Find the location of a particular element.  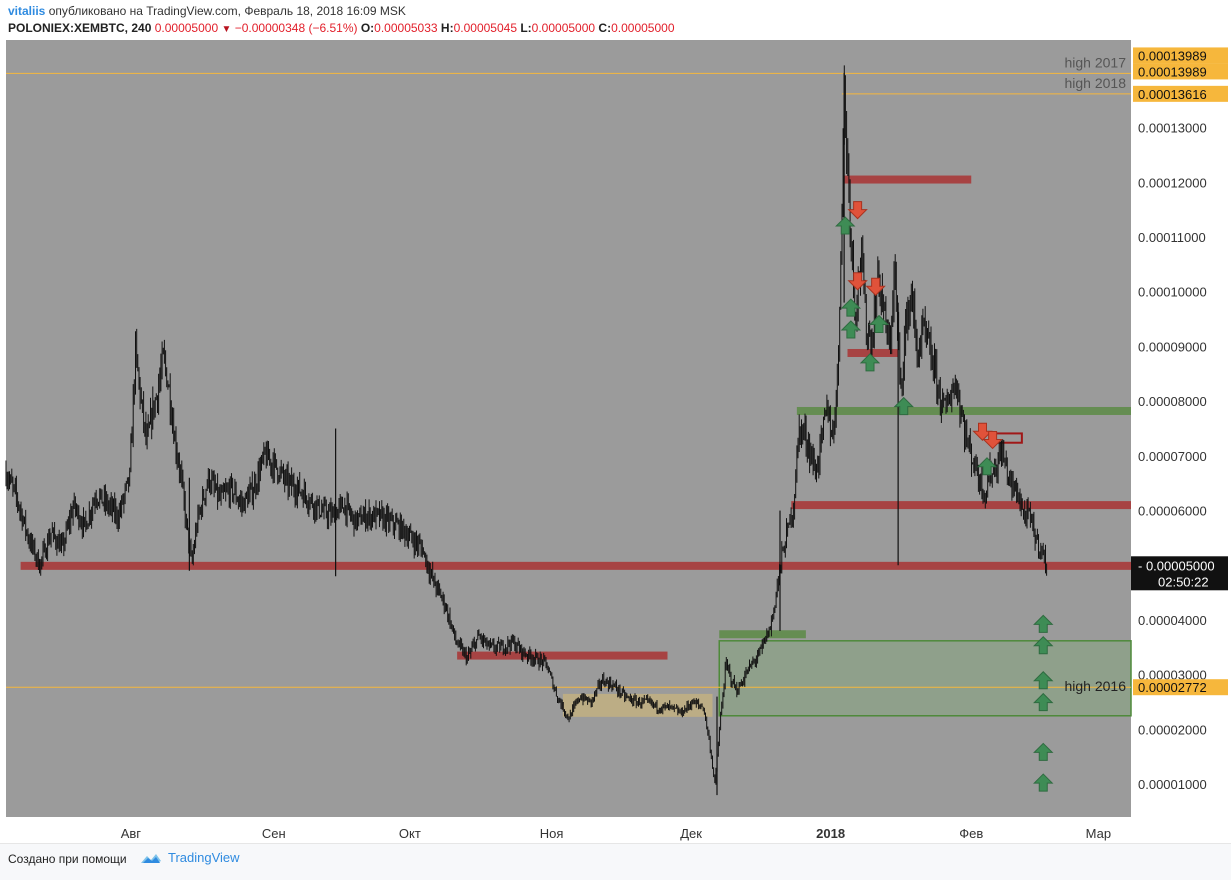

high-2016-price-tag-bg is located at coordinates (1180, 687).